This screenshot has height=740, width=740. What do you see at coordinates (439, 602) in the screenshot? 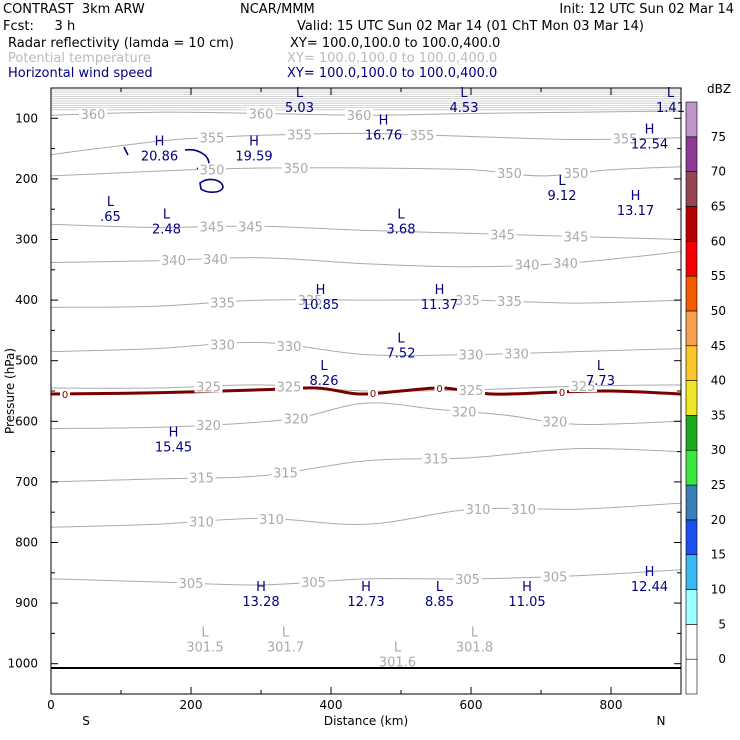
I see `wind-extremum-value: 8.85` at bounding box center [439, 602].